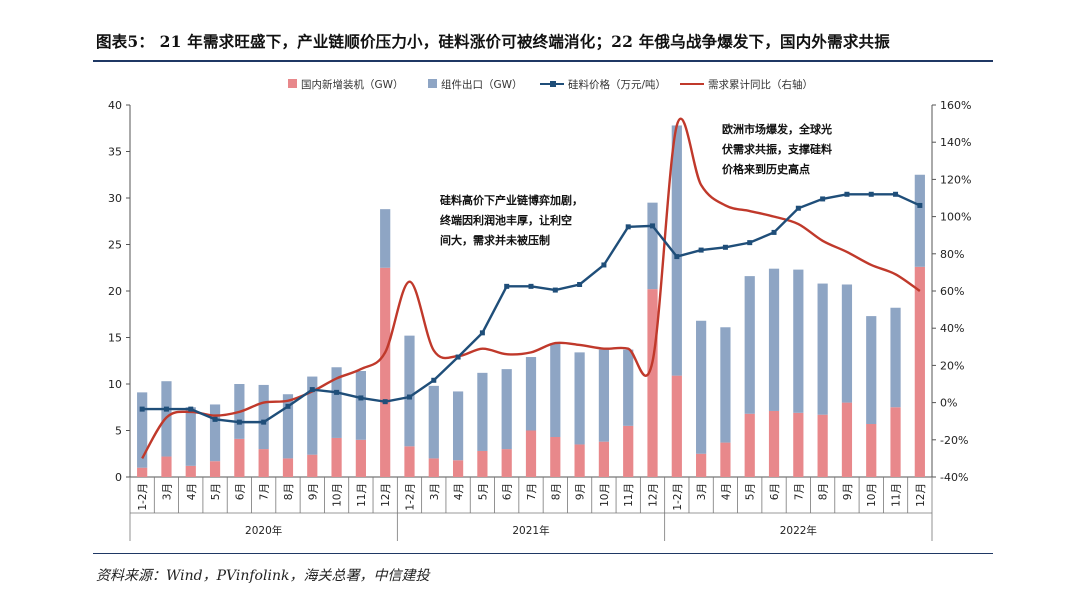  What do you see at coordinates (955, 142) in the screenshot?
I see `right-tick-label: 140%` at bounding box center [955, 142].